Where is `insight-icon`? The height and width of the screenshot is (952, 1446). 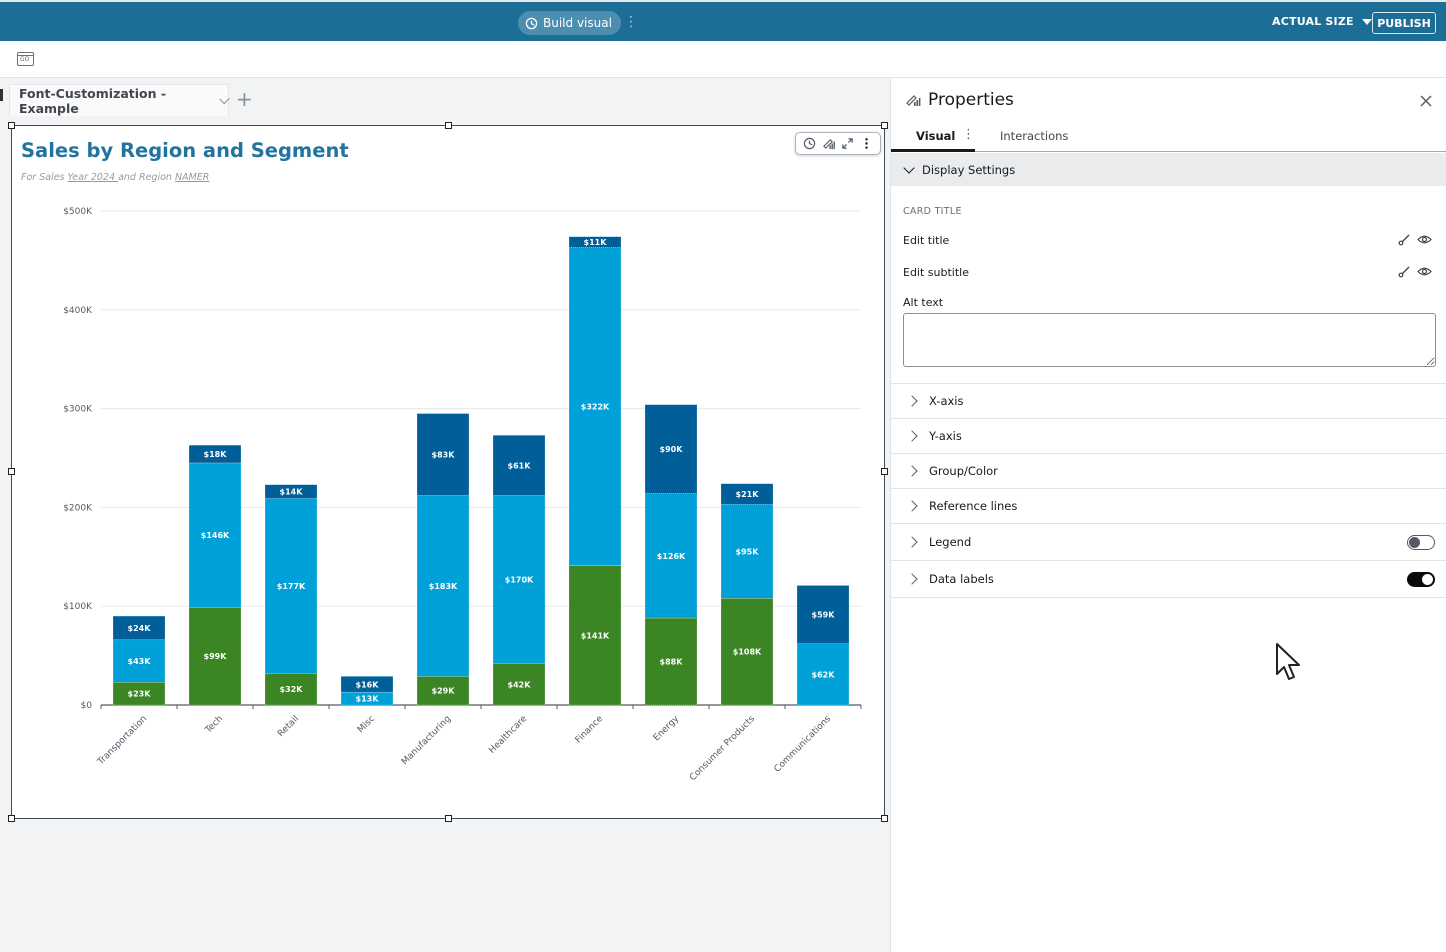 insight-icon is located at coordinates (810, 144).